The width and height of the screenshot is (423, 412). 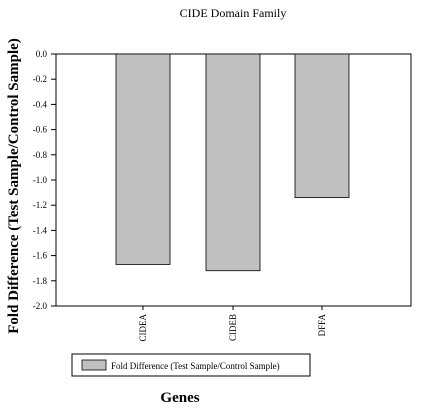 I want to click on y-tick-label-10: -2.0, so click(x=40, y=306).